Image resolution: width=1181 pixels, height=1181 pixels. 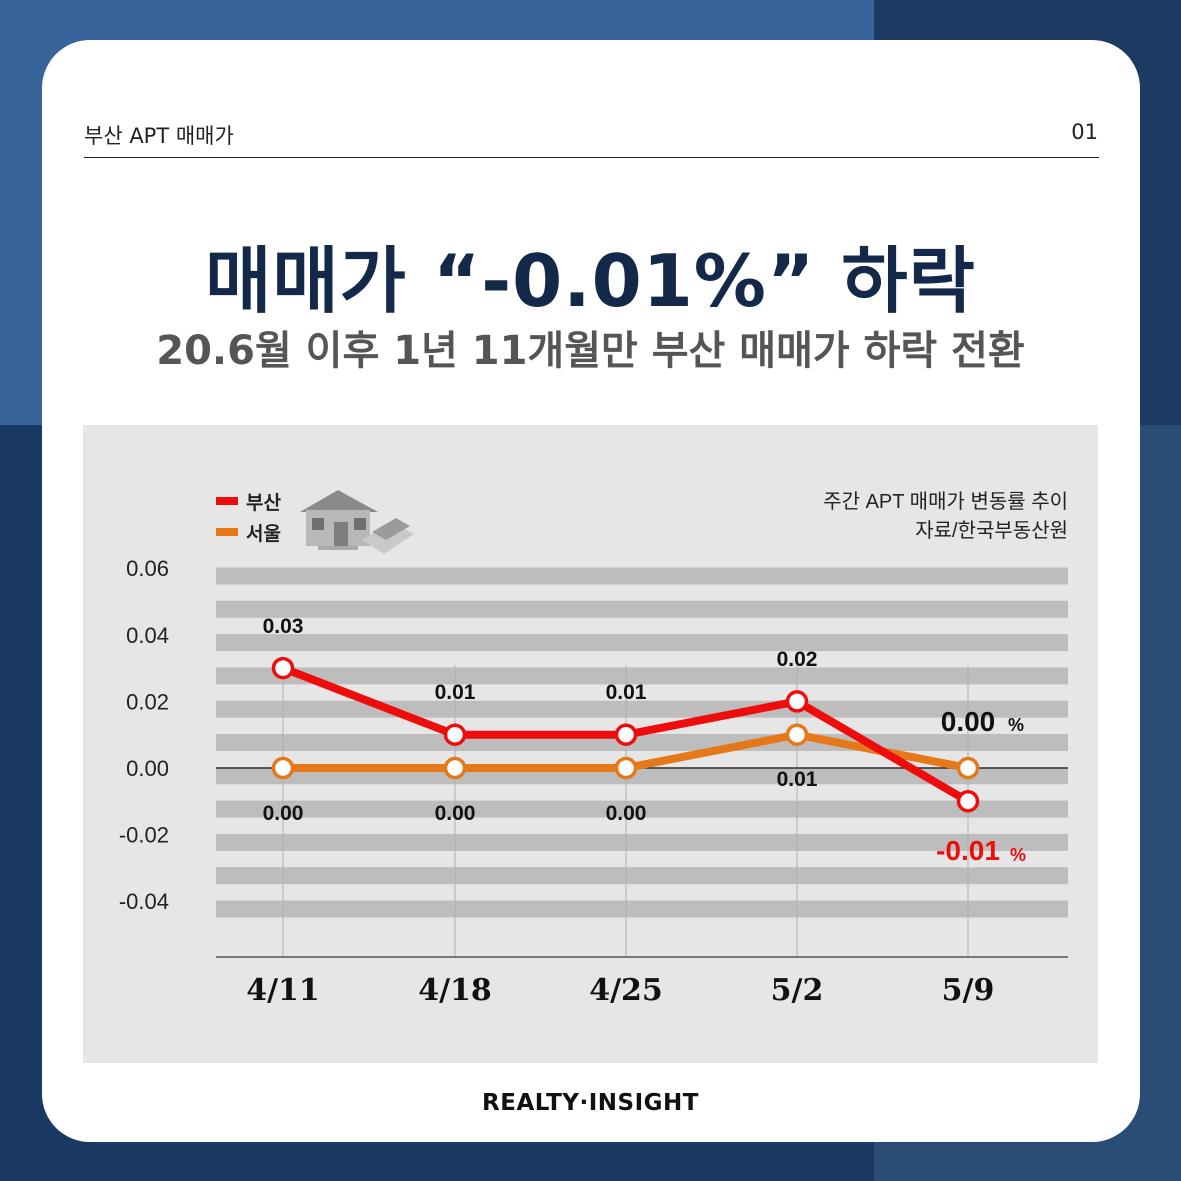 I want to click on x-tick-label: 4/11, so click(x=283, y=990).